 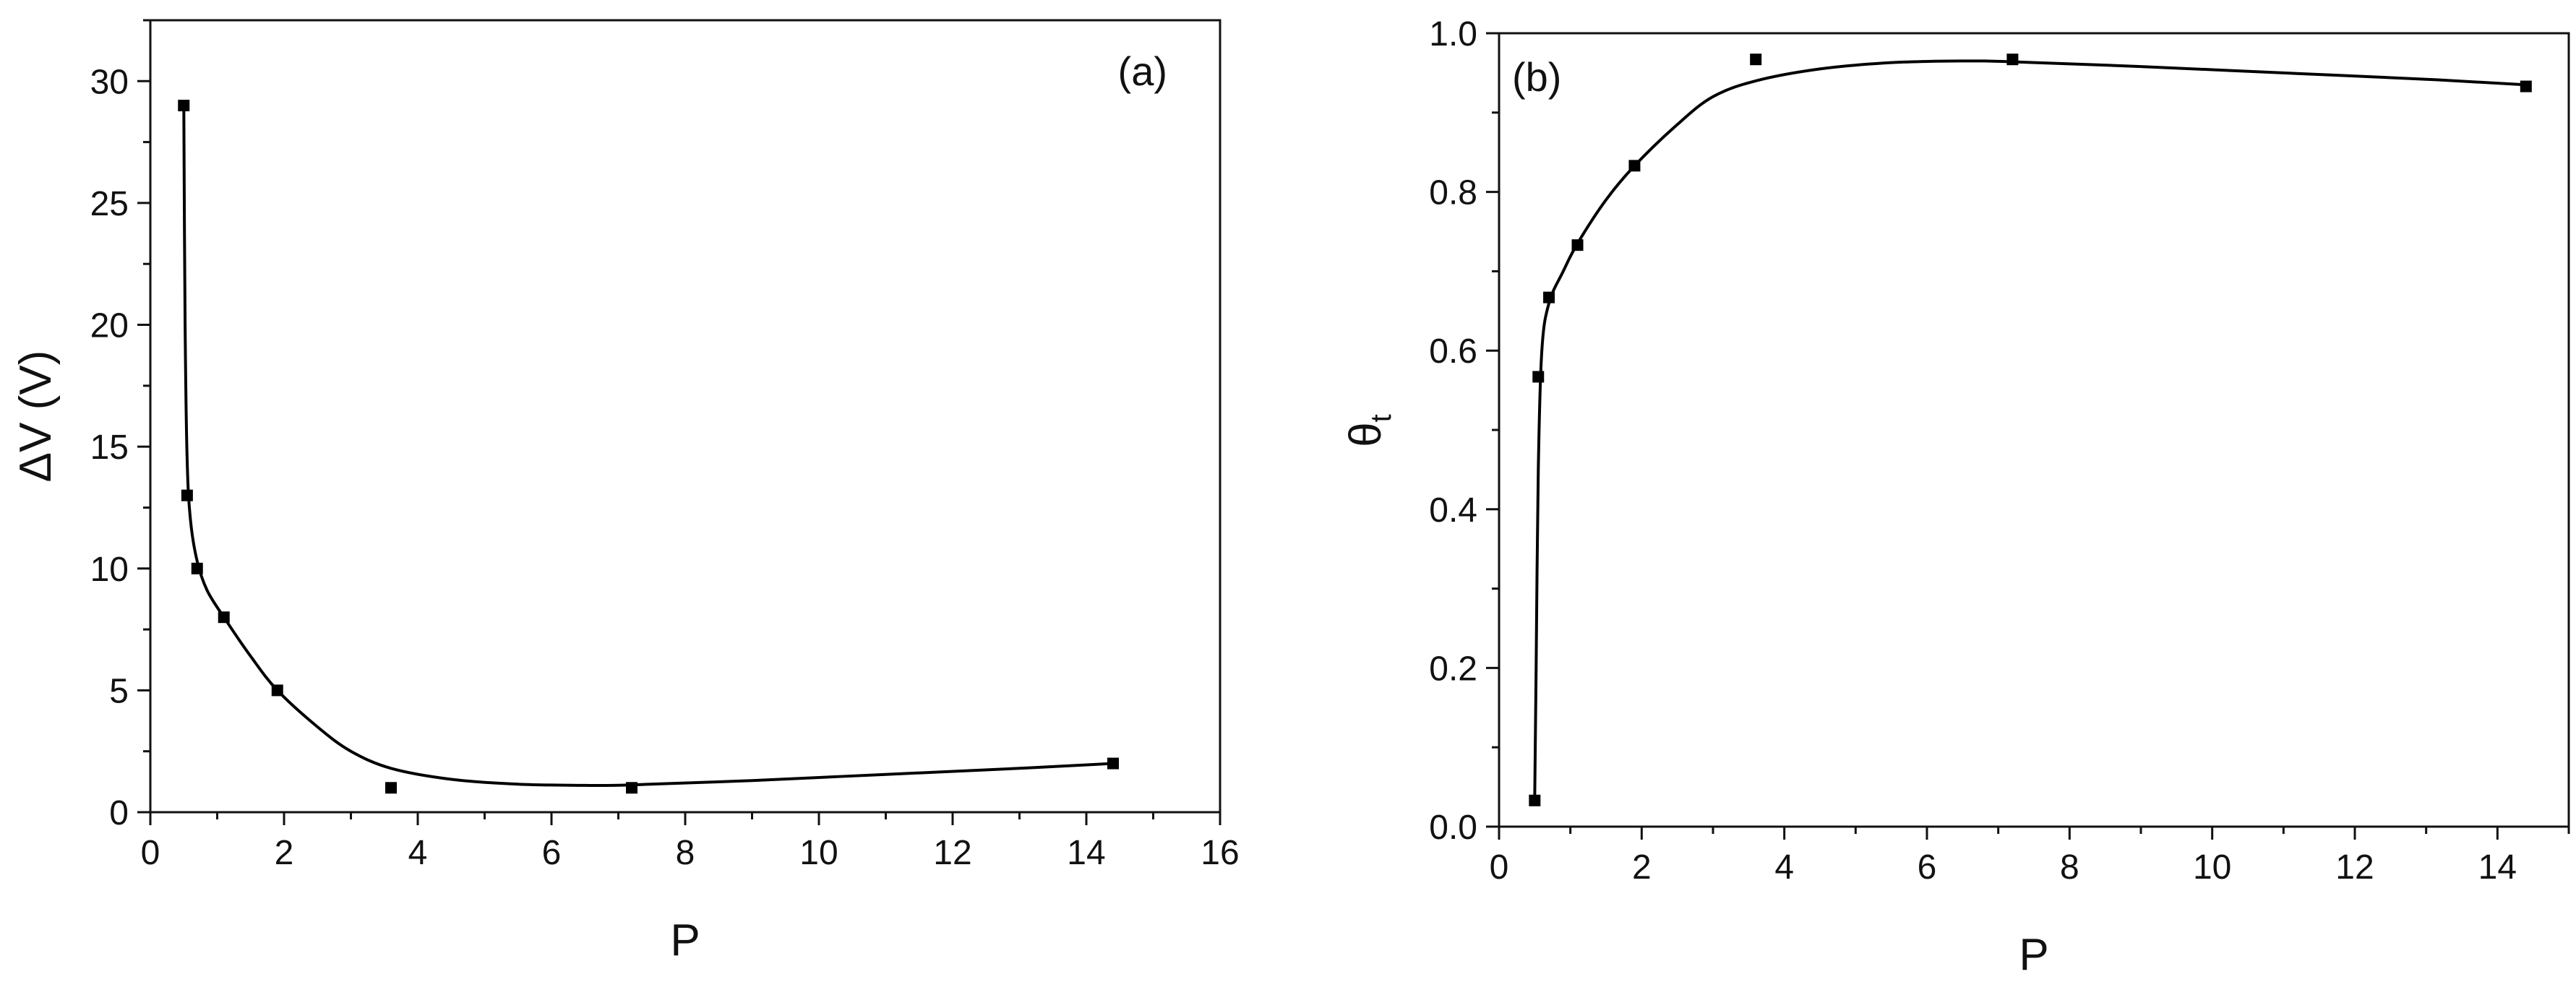 What do you see at coordinates (418, 853) in the screenshot?
I see `x-tick-label-a: 4` at bounding box center [418, 853].